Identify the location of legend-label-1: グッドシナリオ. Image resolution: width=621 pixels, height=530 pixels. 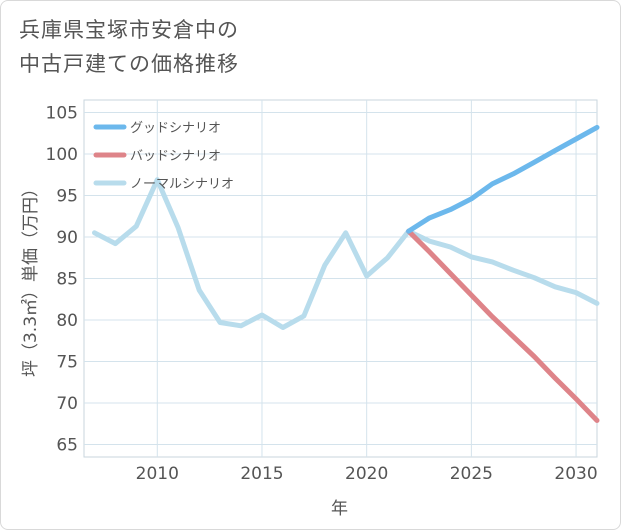
(175, 128).